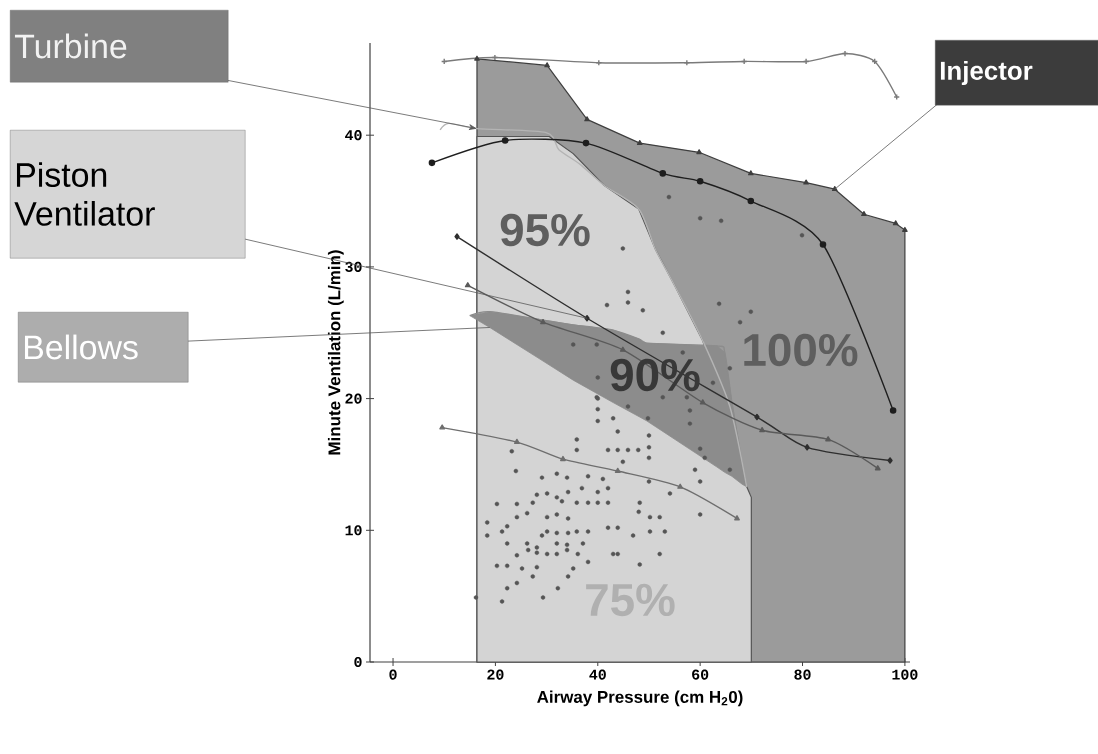  I want to click on y-tick-label: 10, so click(353, 530).